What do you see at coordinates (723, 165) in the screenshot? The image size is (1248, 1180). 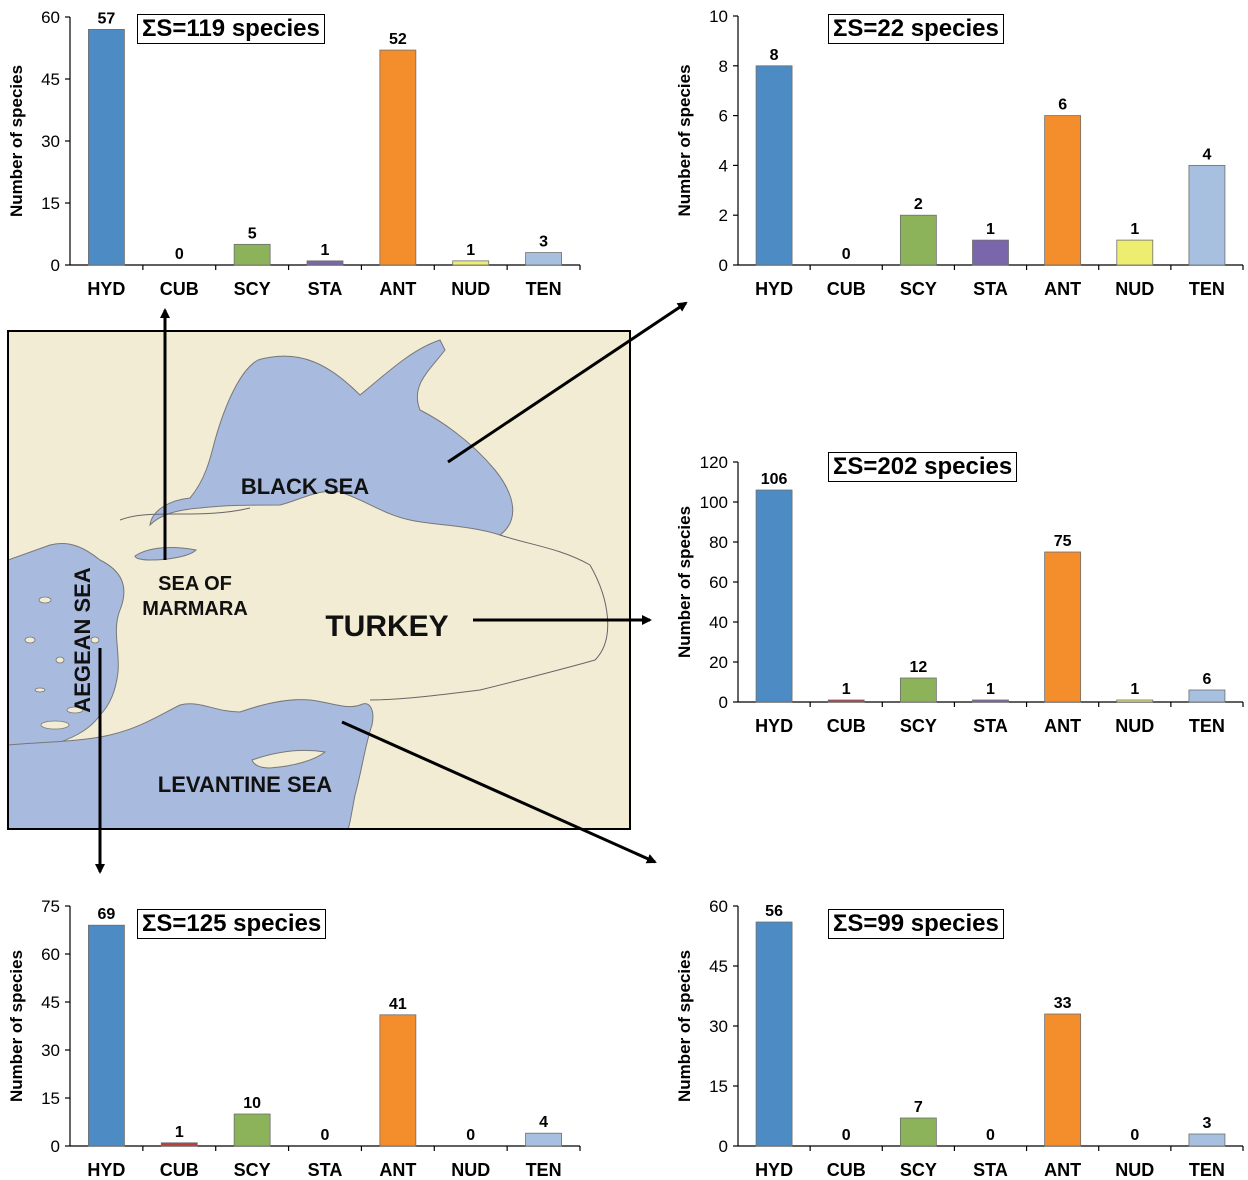 I see `y-tick-label: 4` at bounding box center [723, 165].